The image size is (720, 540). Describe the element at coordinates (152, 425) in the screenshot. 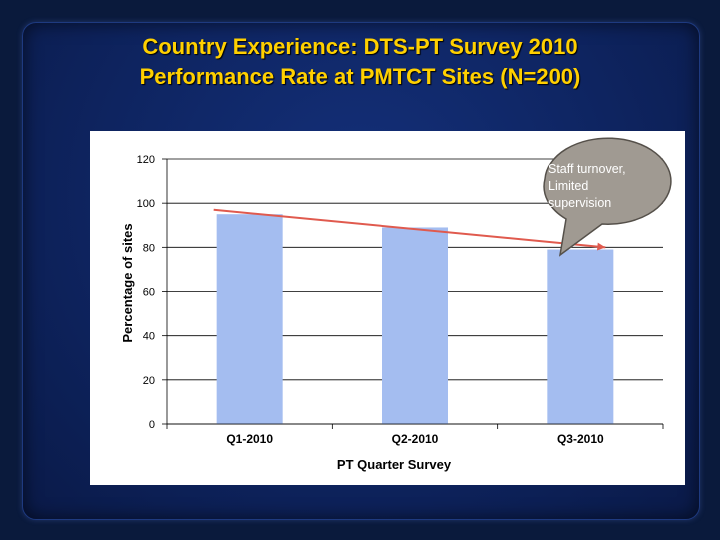

I see `y-tick-label: 0` at that location.